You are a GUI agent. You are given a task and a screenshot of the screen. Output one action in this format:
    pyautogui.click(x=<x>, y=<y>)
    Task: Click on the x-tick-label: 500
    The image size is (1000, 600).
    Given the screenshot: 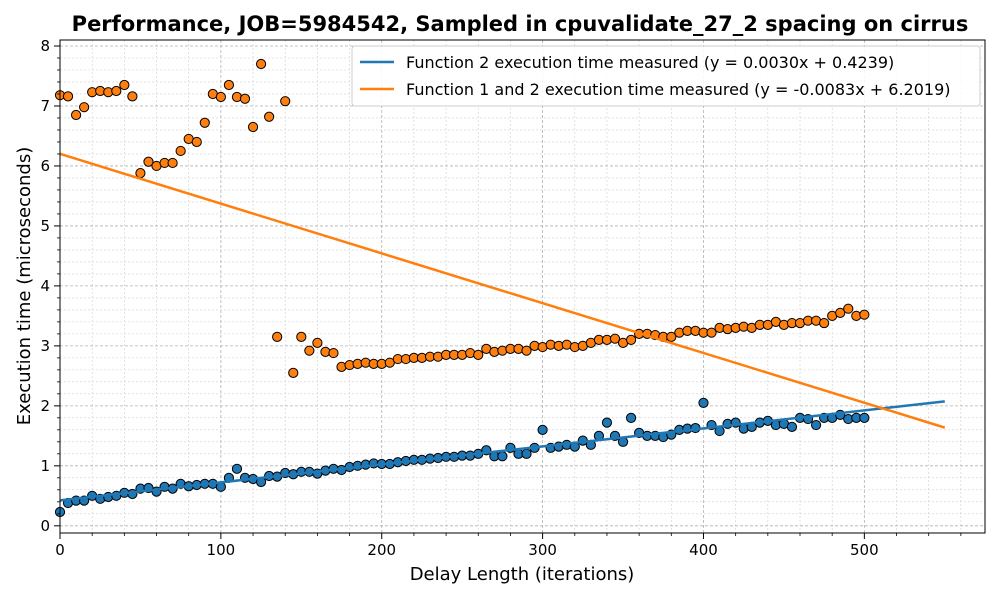 What is the action you would take?
    pyautogui.click(x=864, y=550)
    